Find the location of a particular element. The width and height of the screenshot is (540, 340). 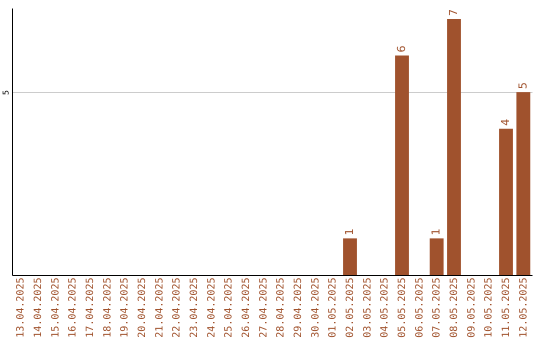

x-tick-label: 30.04.2025 is located at coordinates (316, 308).